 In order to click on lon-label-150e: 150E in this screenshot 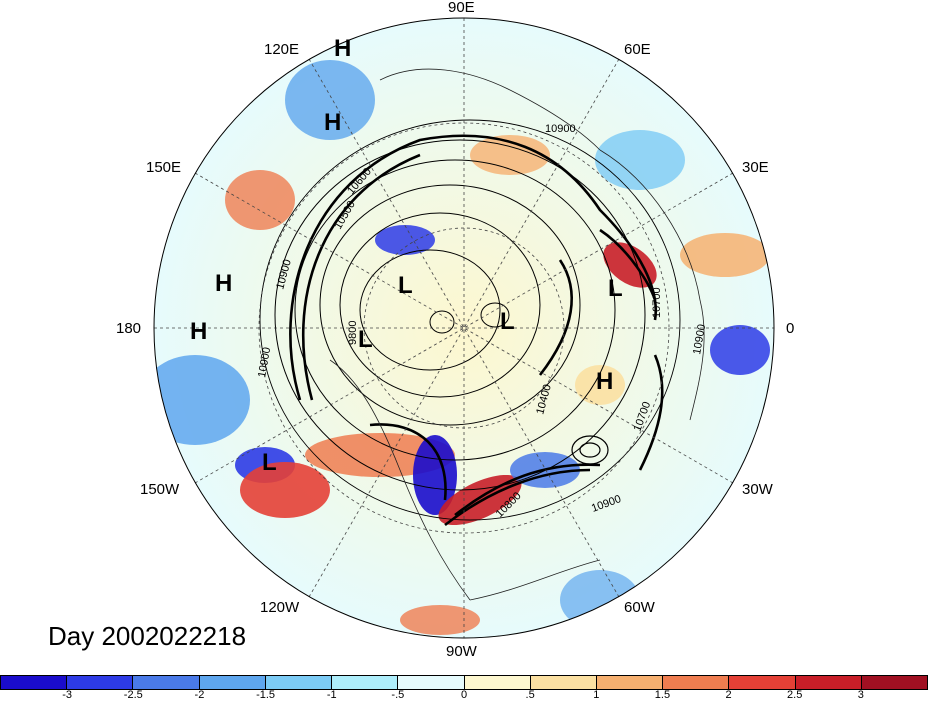, I will do `click(164, 167)`.